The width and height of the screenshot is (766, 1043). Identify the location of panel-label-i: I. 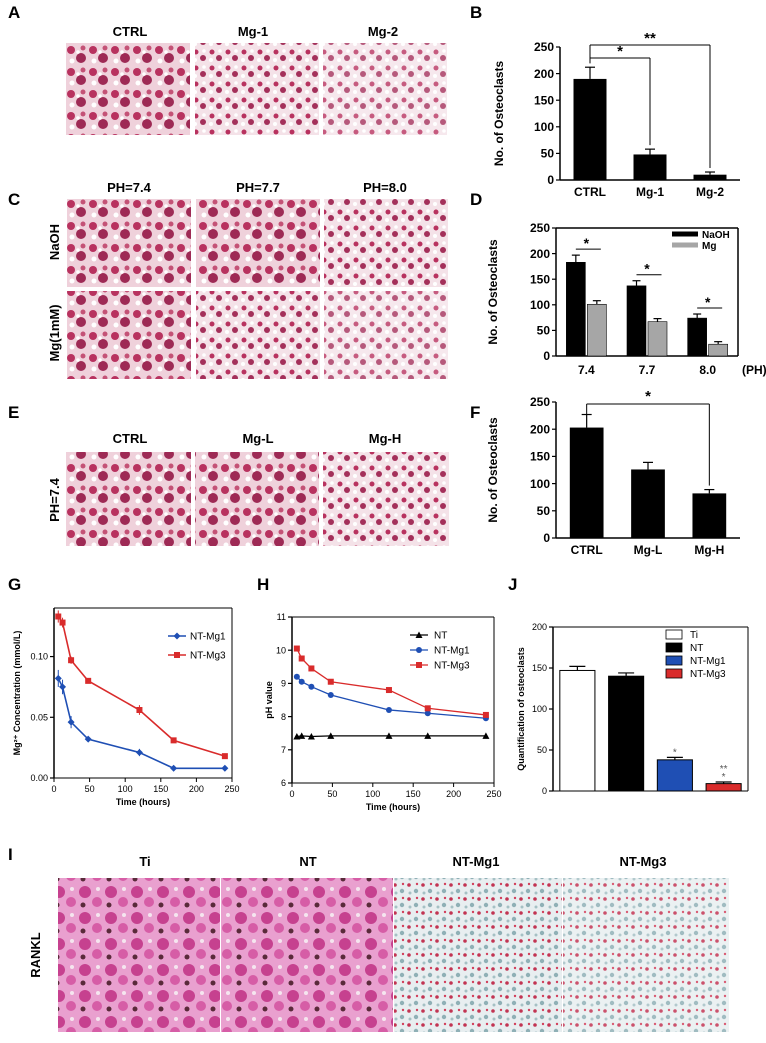
(10, 854).